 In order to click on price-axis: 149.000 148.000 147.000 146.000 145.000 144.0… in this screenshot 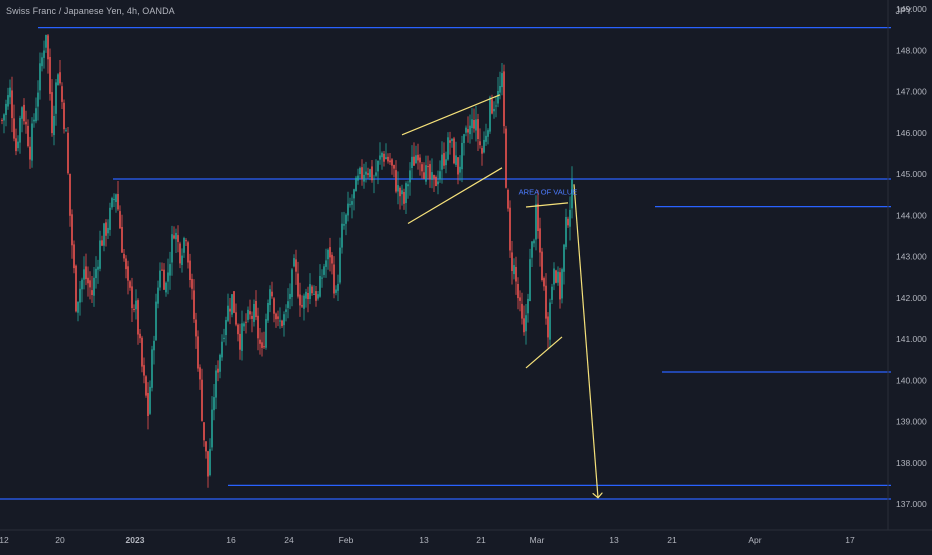, I will do `click(911, 256)`.